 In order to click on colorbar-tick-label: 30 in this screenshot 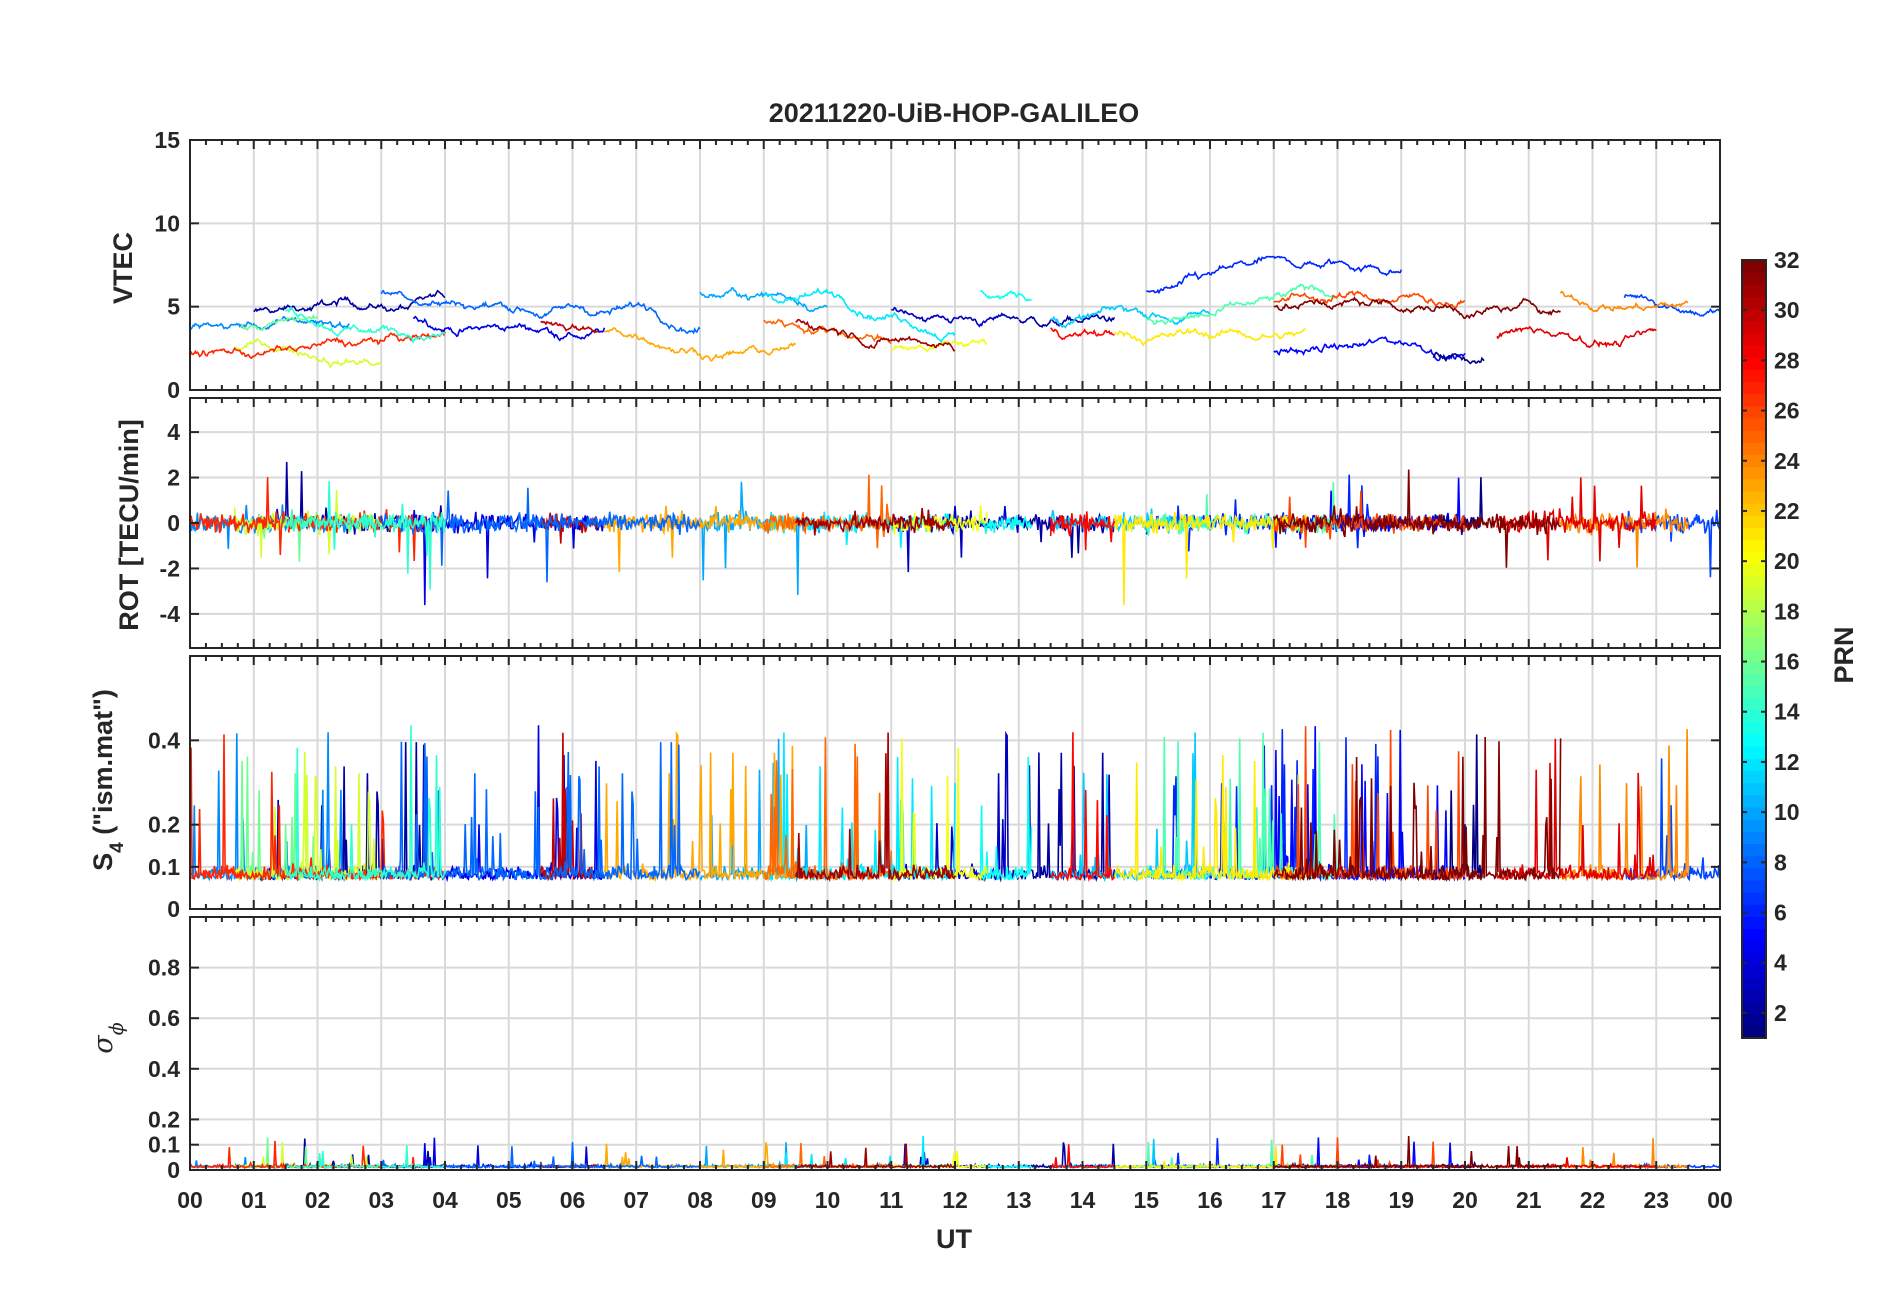, I will do `click(1787, 310)`.